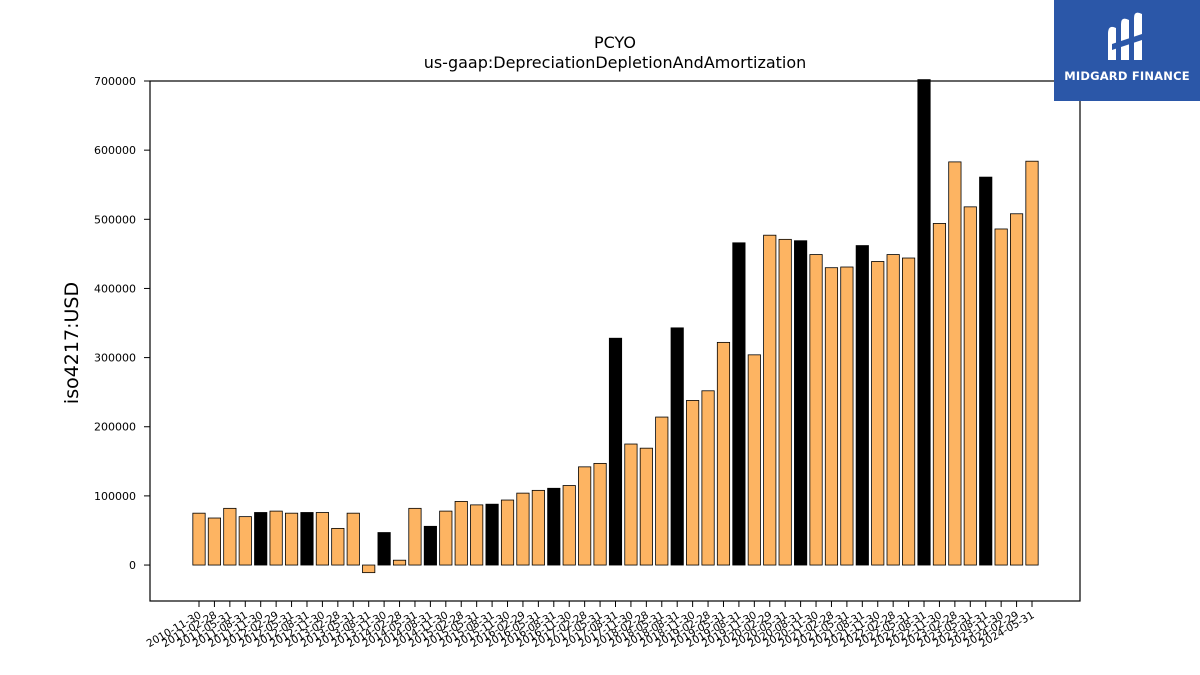  Describe the element at coordinates (1125, 36) in the screenshot. I see `logo-icon` at that location.